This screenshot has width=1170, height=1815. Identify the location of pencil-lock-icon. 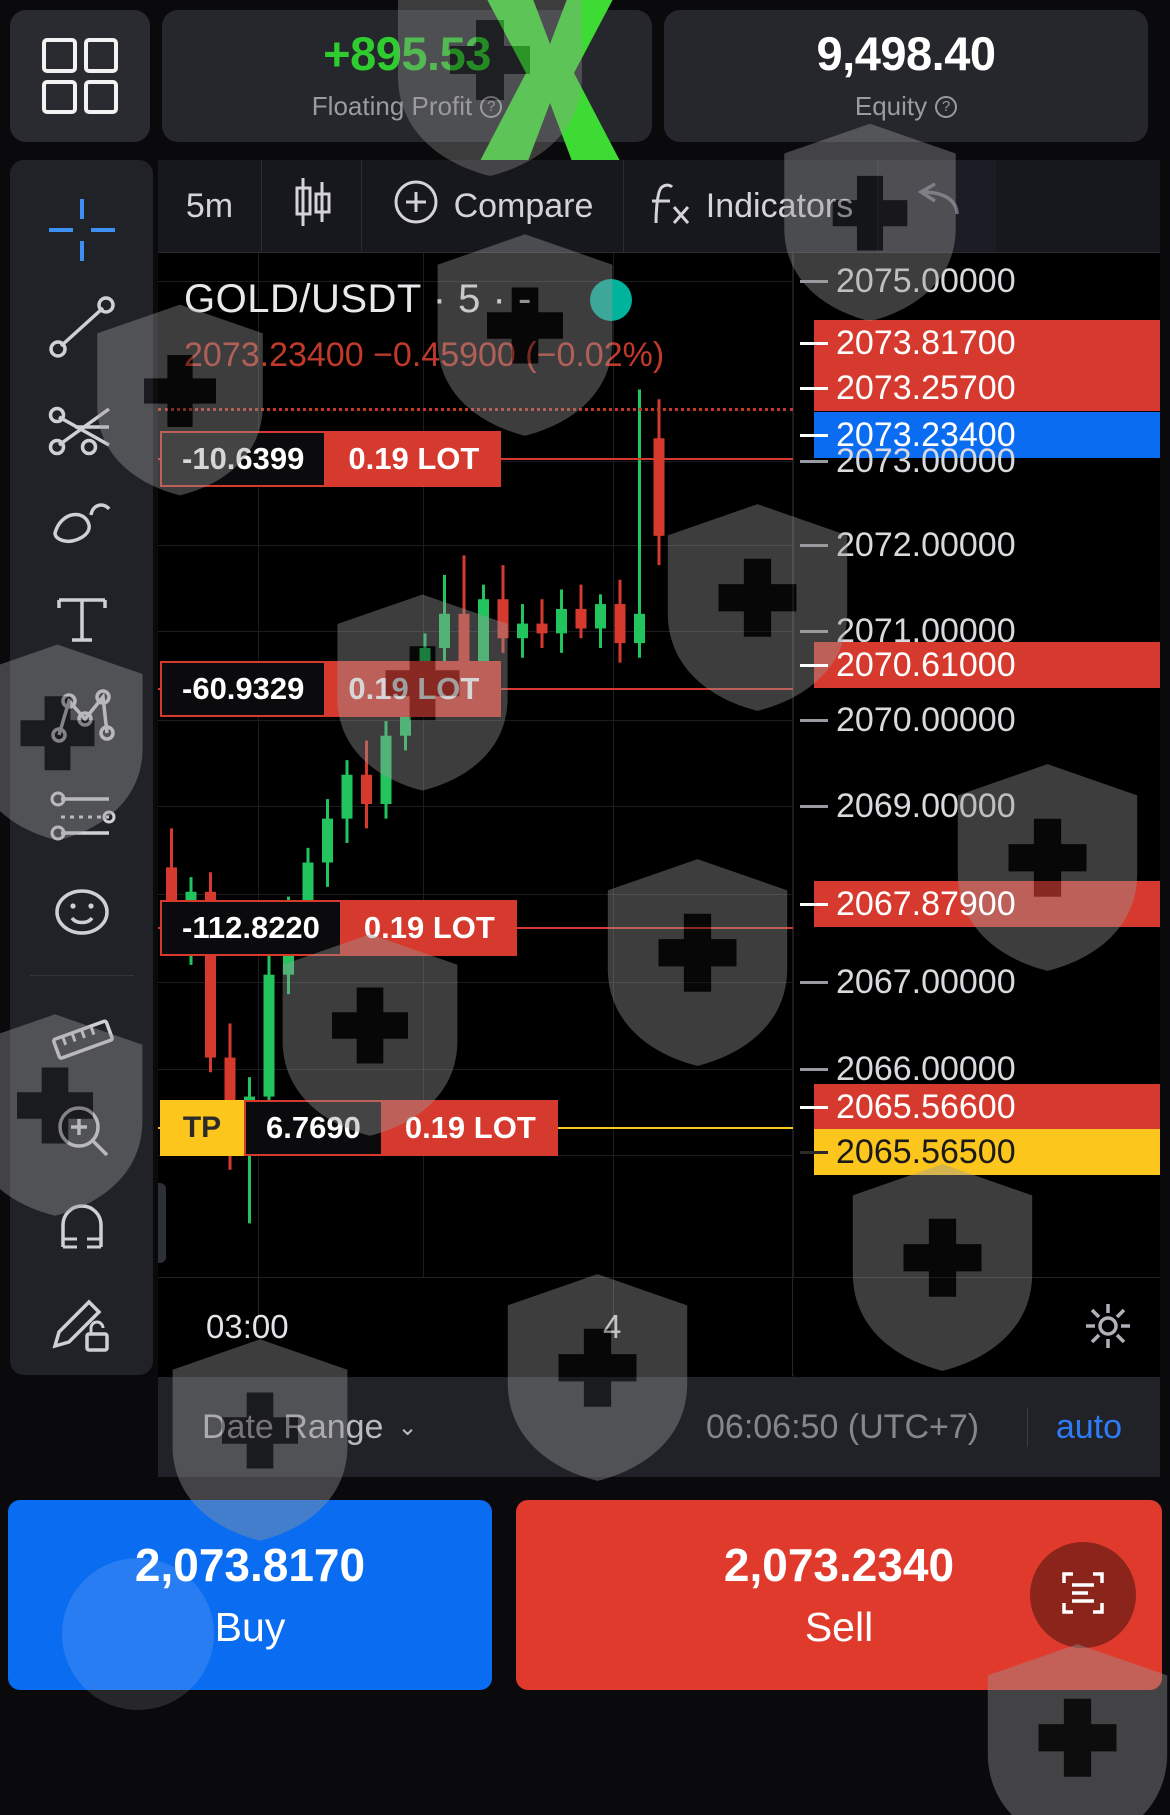
(82, 1325).